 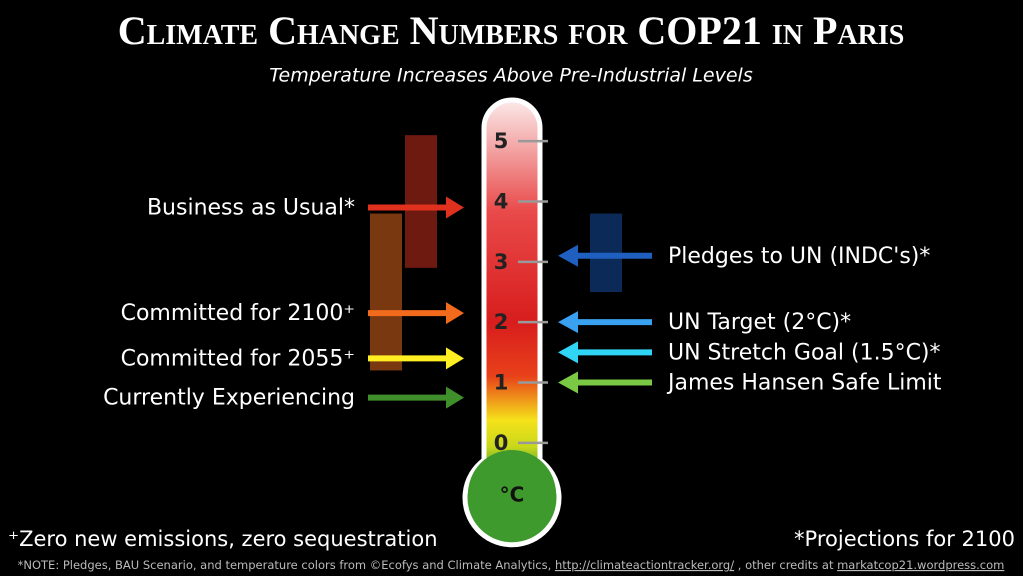 What do you see at coordinates (501, 383) in the screenshot?
I see `tick-label: 1` at bounding box center [501, 383].